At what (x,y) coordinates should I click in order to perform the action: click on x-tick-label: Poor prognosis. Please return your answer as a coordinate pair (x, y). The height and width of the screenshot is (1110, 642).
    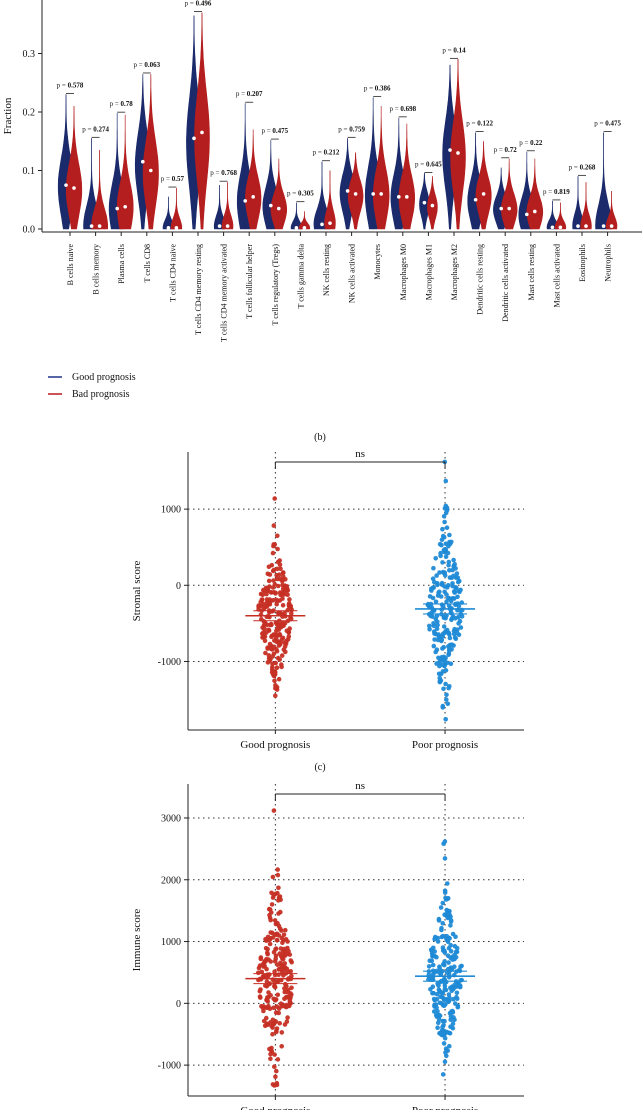
    Looking at the image, I should click on (445, 1107).